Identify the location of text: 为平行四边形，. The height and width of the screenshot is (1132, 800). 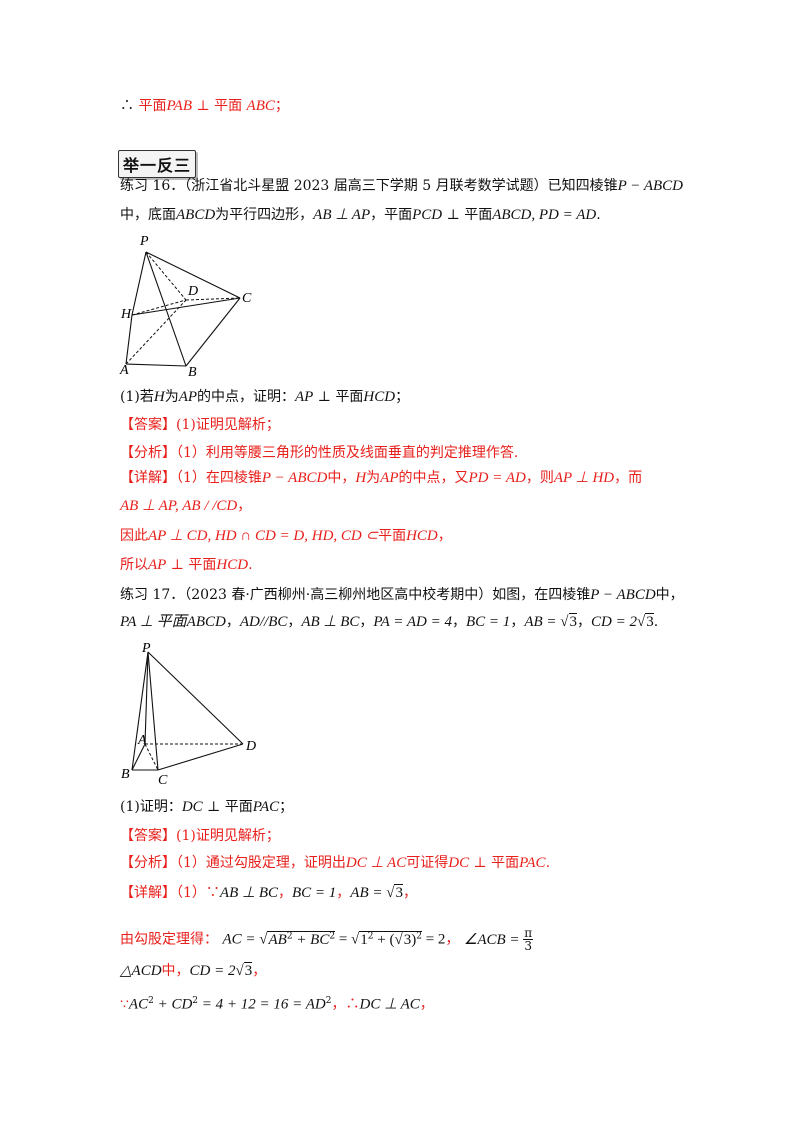
(264, 215).